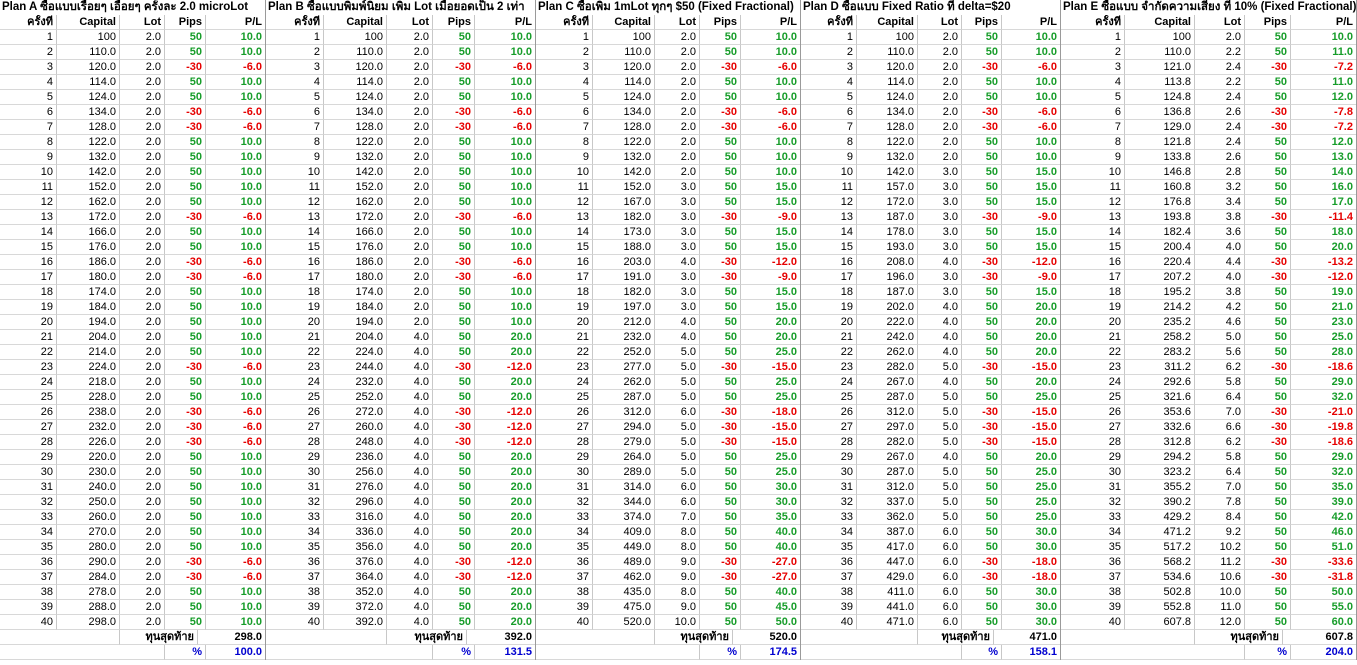 This screenshot has height=665, width=1357. Describe the element at coordinates (624, 157) in the screenshot. I see `capital-cell: 132.0` at that location.